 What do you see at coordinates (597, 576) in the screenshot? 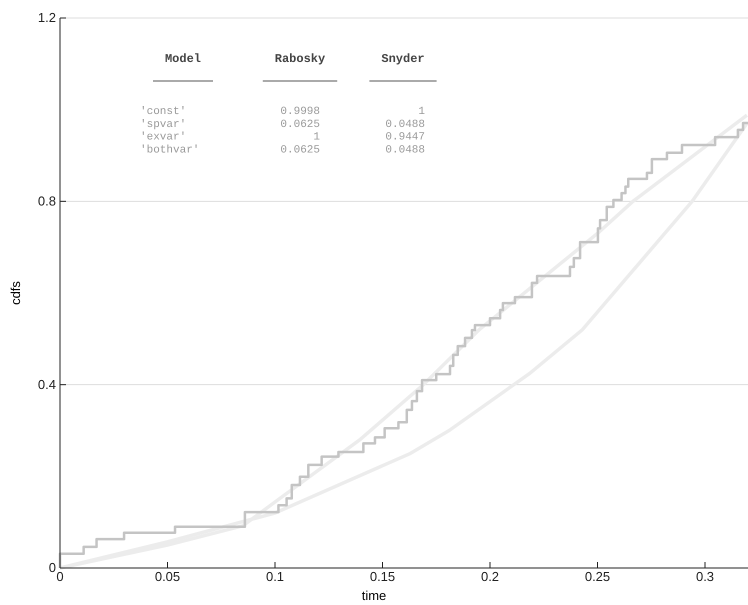
I see `x-tick-label: 0.25` at bounding box center [597, 576].